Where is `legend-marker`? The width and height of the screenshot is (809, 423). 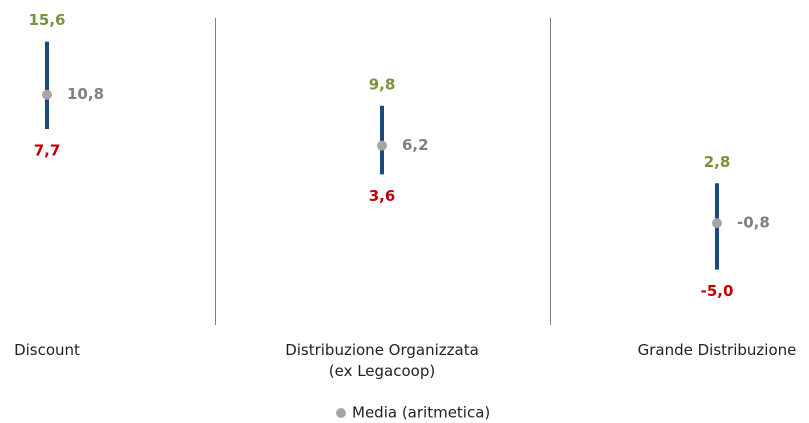 legend-marker is located at coordinates (341, 413).